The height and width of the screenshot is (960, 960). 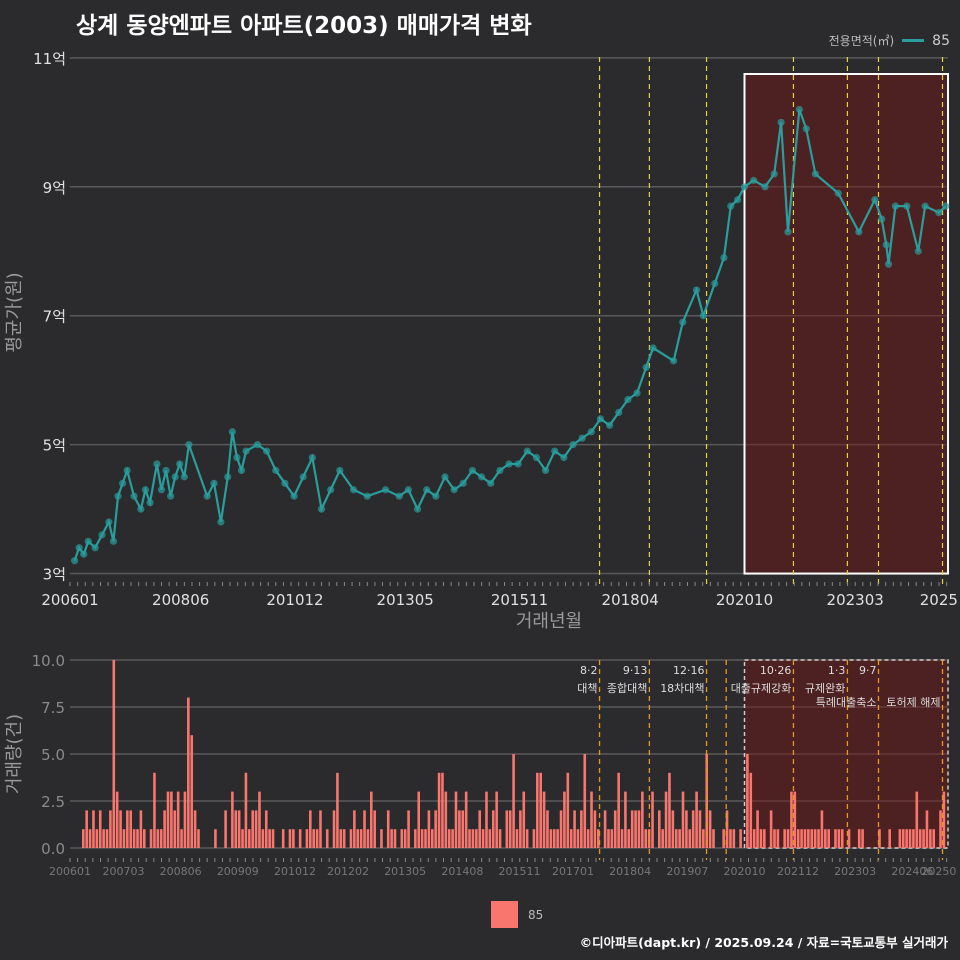 What do you see at coordinates (776, 670) in the screenshot?
I see `policy-date-label: 10·26` at bounding box center [776, 670].